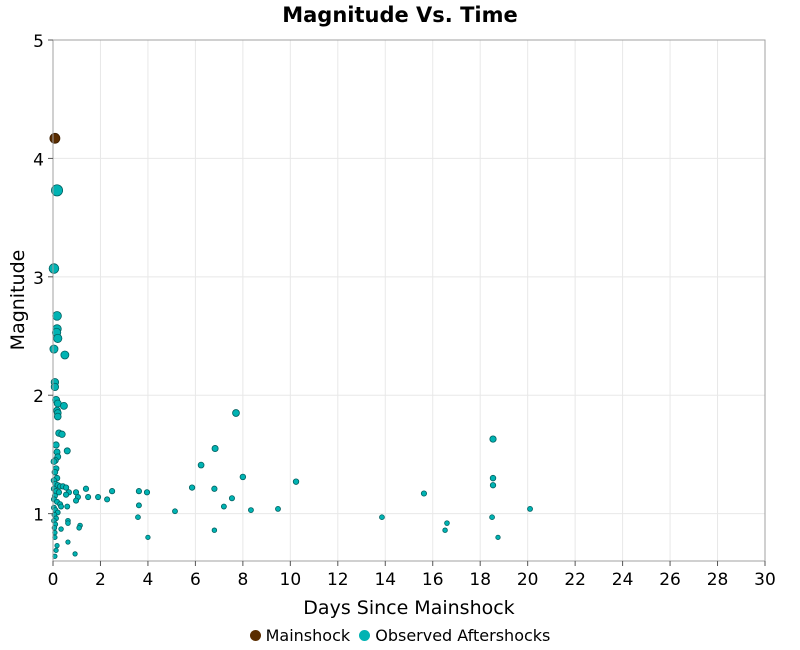  Describe the element at coordinates (38, 397) in the screenshot. I see `y-tick-label: 2` at that location.